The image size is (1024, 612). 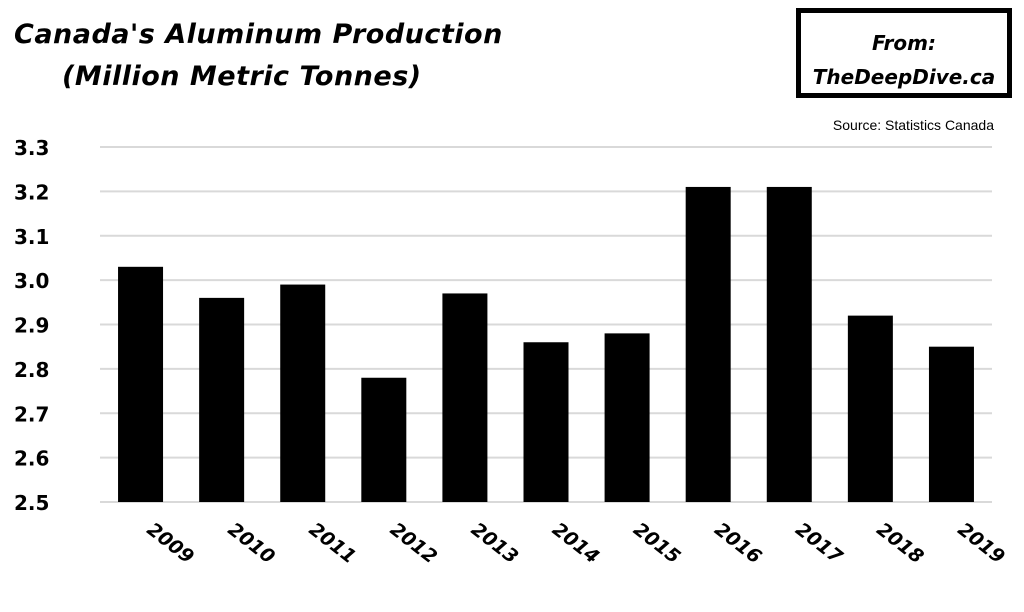 What do you see at coordinates (251, 543) in the screenshot?
I see `x-tick-label: 2010` at bounding box center [251, 543].